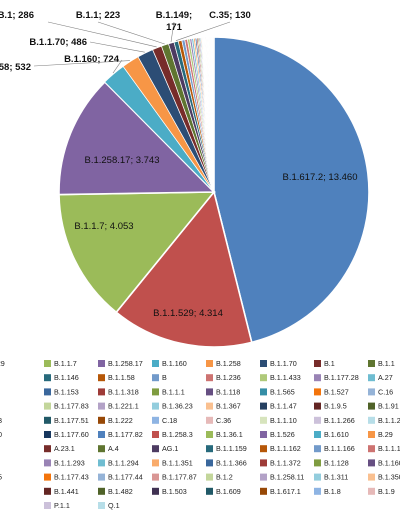 The image size is (400, 516). I want to click on legend-label: B.1.1.7, so click(65, 363).